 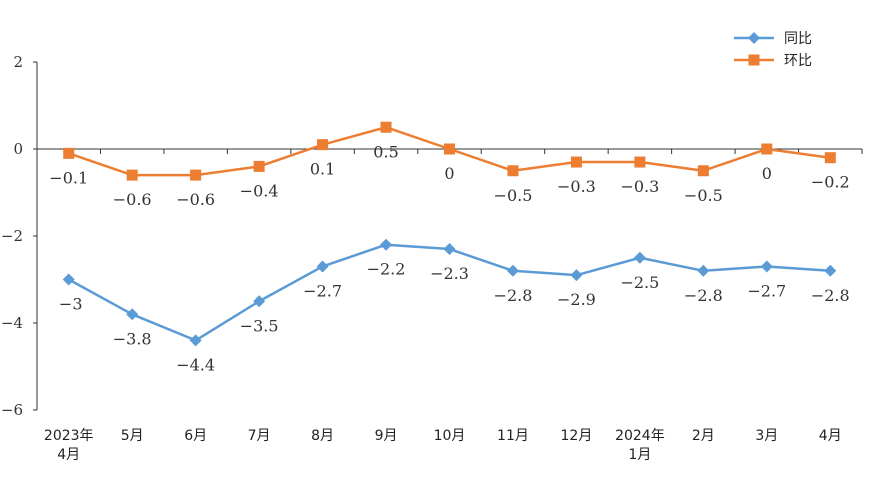 What do you see at coordinates (195, 436) in the screenshot?
I see `x-tick-label: 6月` at bounding box center [195, 436].